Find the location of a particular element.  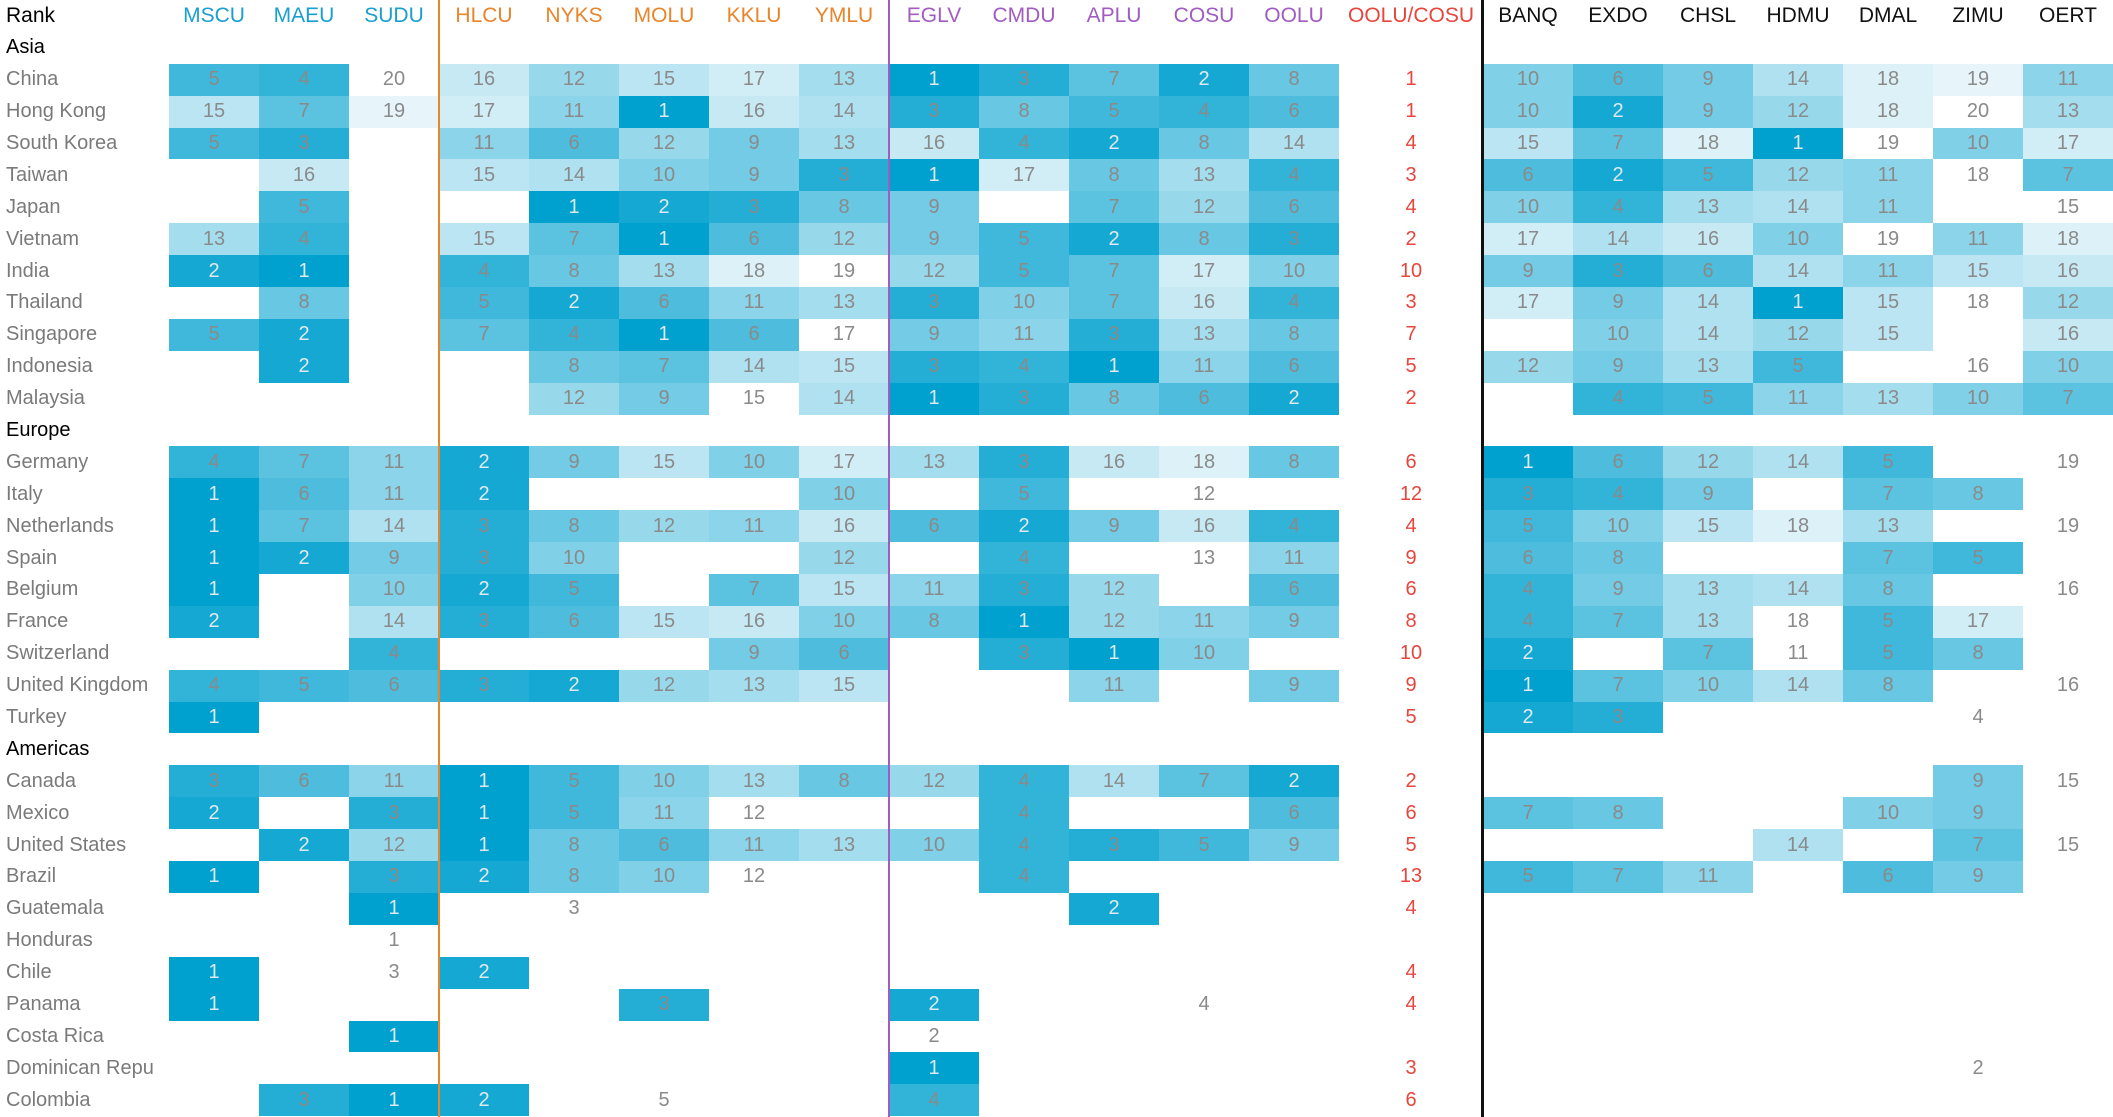

combined-rank-cell: 5 is located at coordinates (1411, 844).